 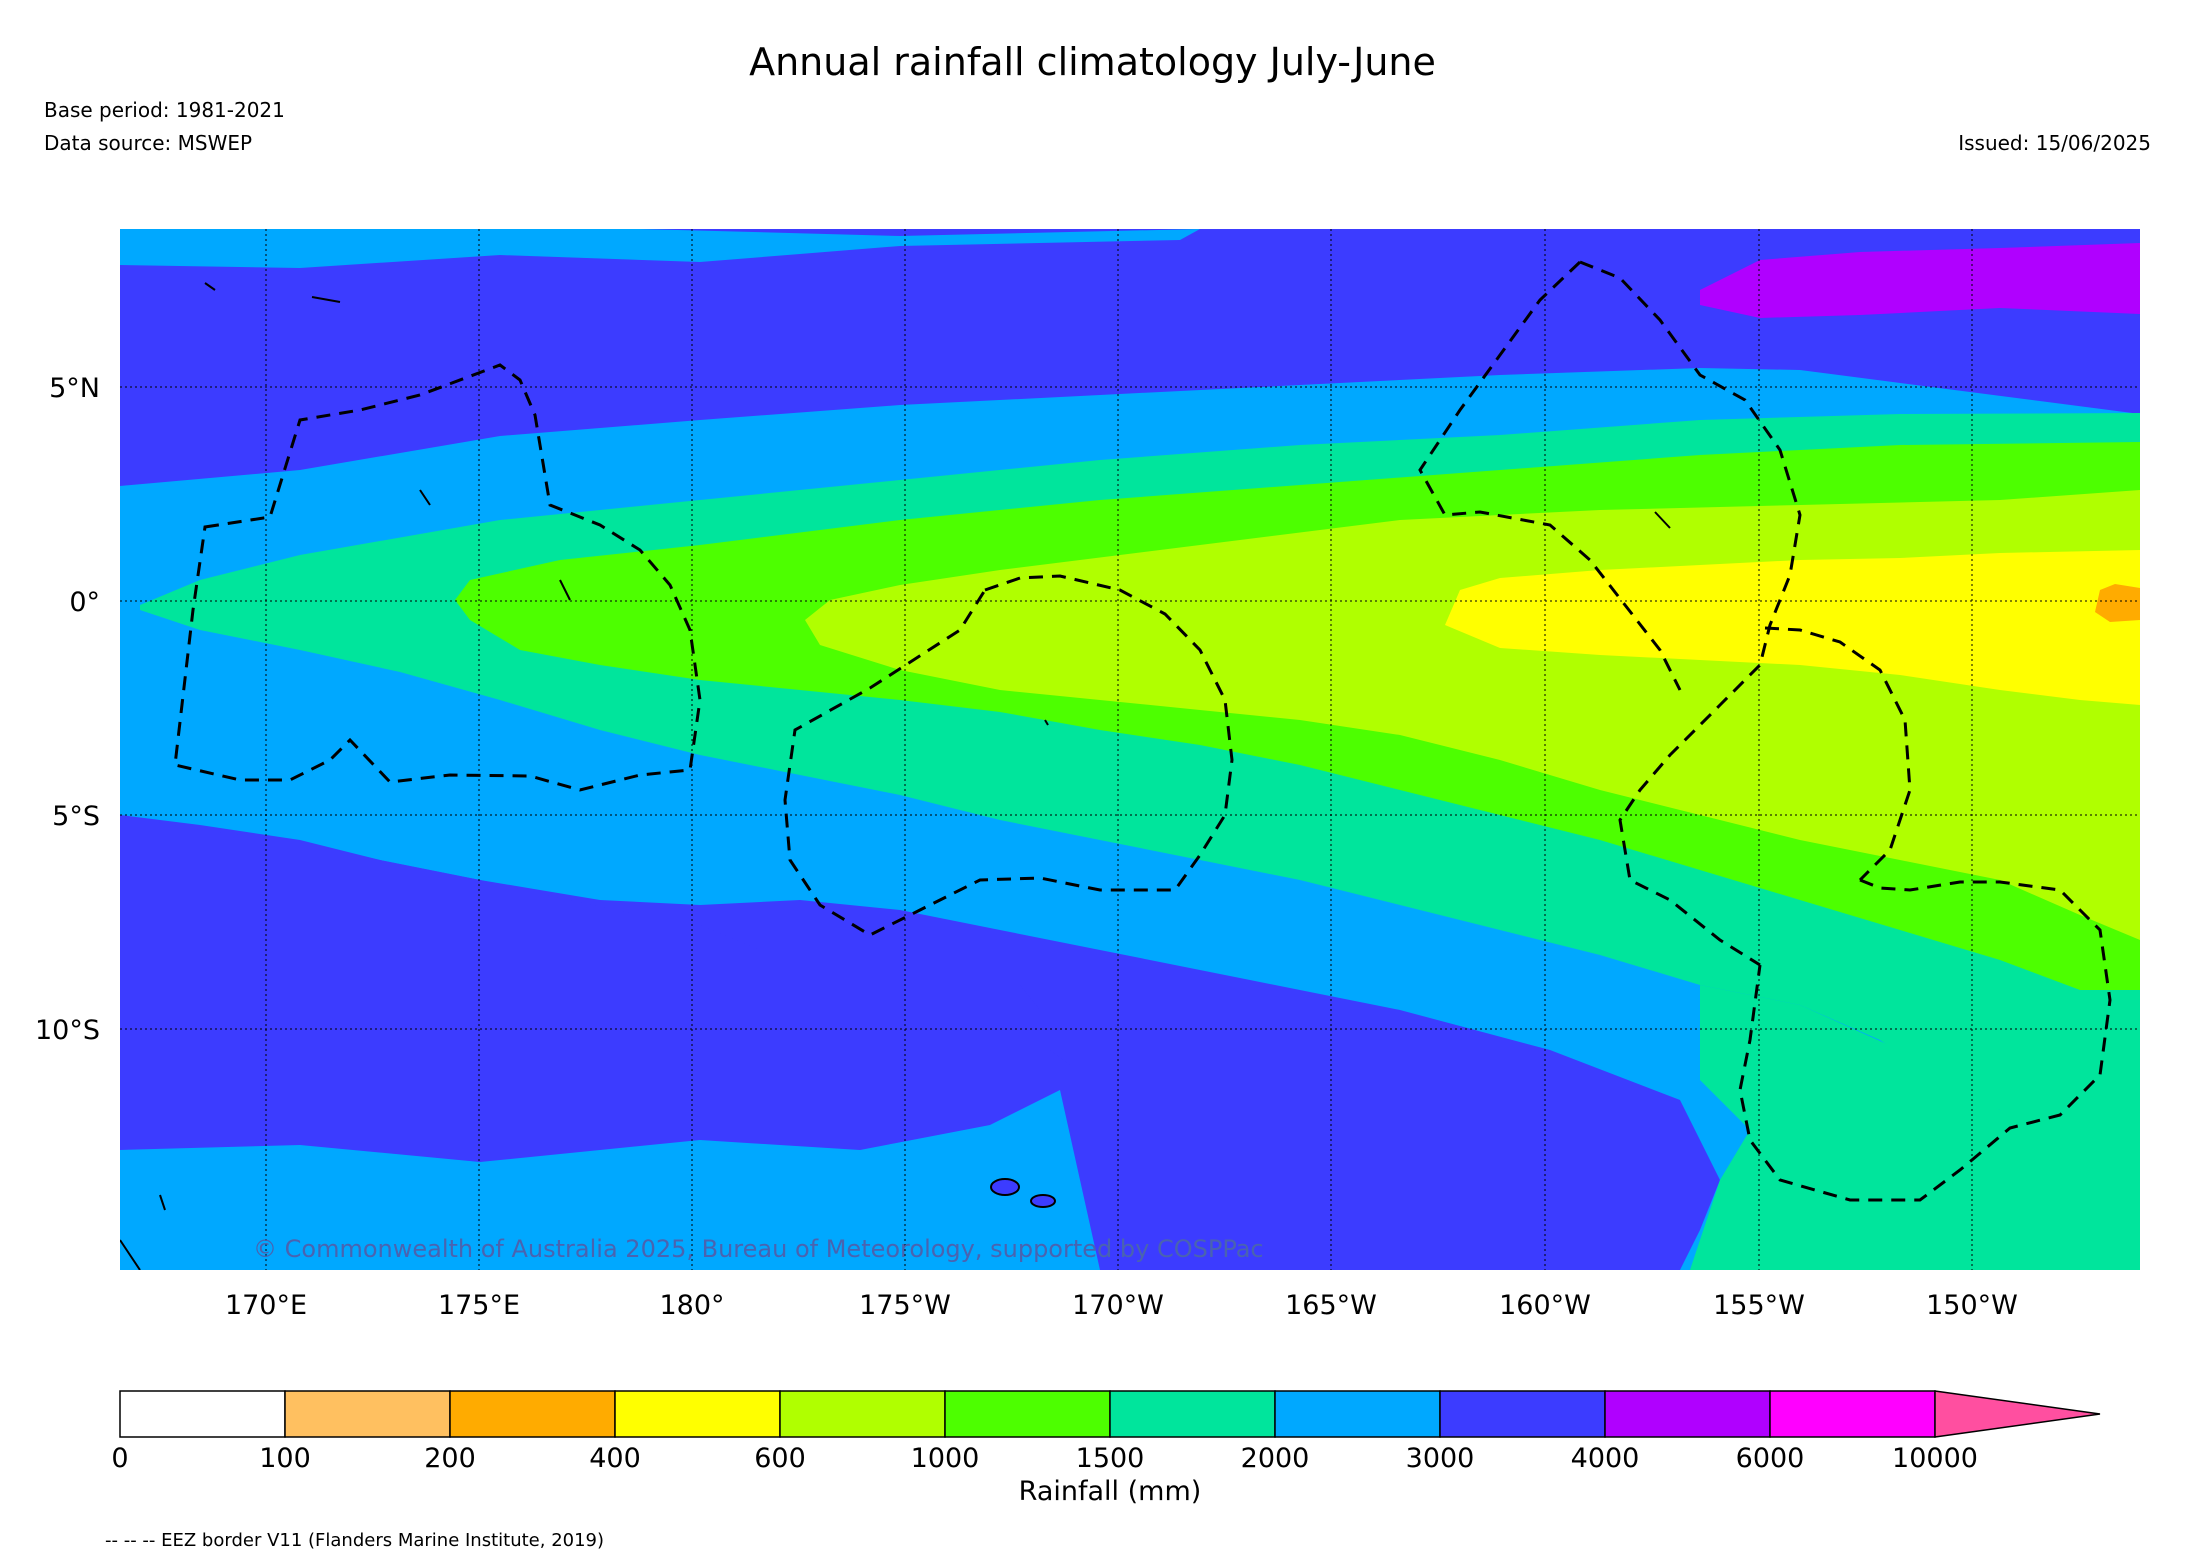 I want to click on issued-date-text: Issued: 15/06/2025, so click(x=2054, y=143).